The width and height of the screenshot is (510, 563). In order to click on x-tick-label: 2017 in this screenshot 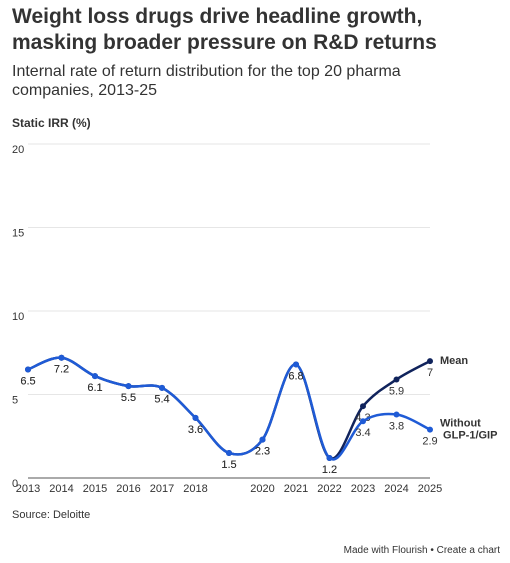, I will do `click(162, 489)`.